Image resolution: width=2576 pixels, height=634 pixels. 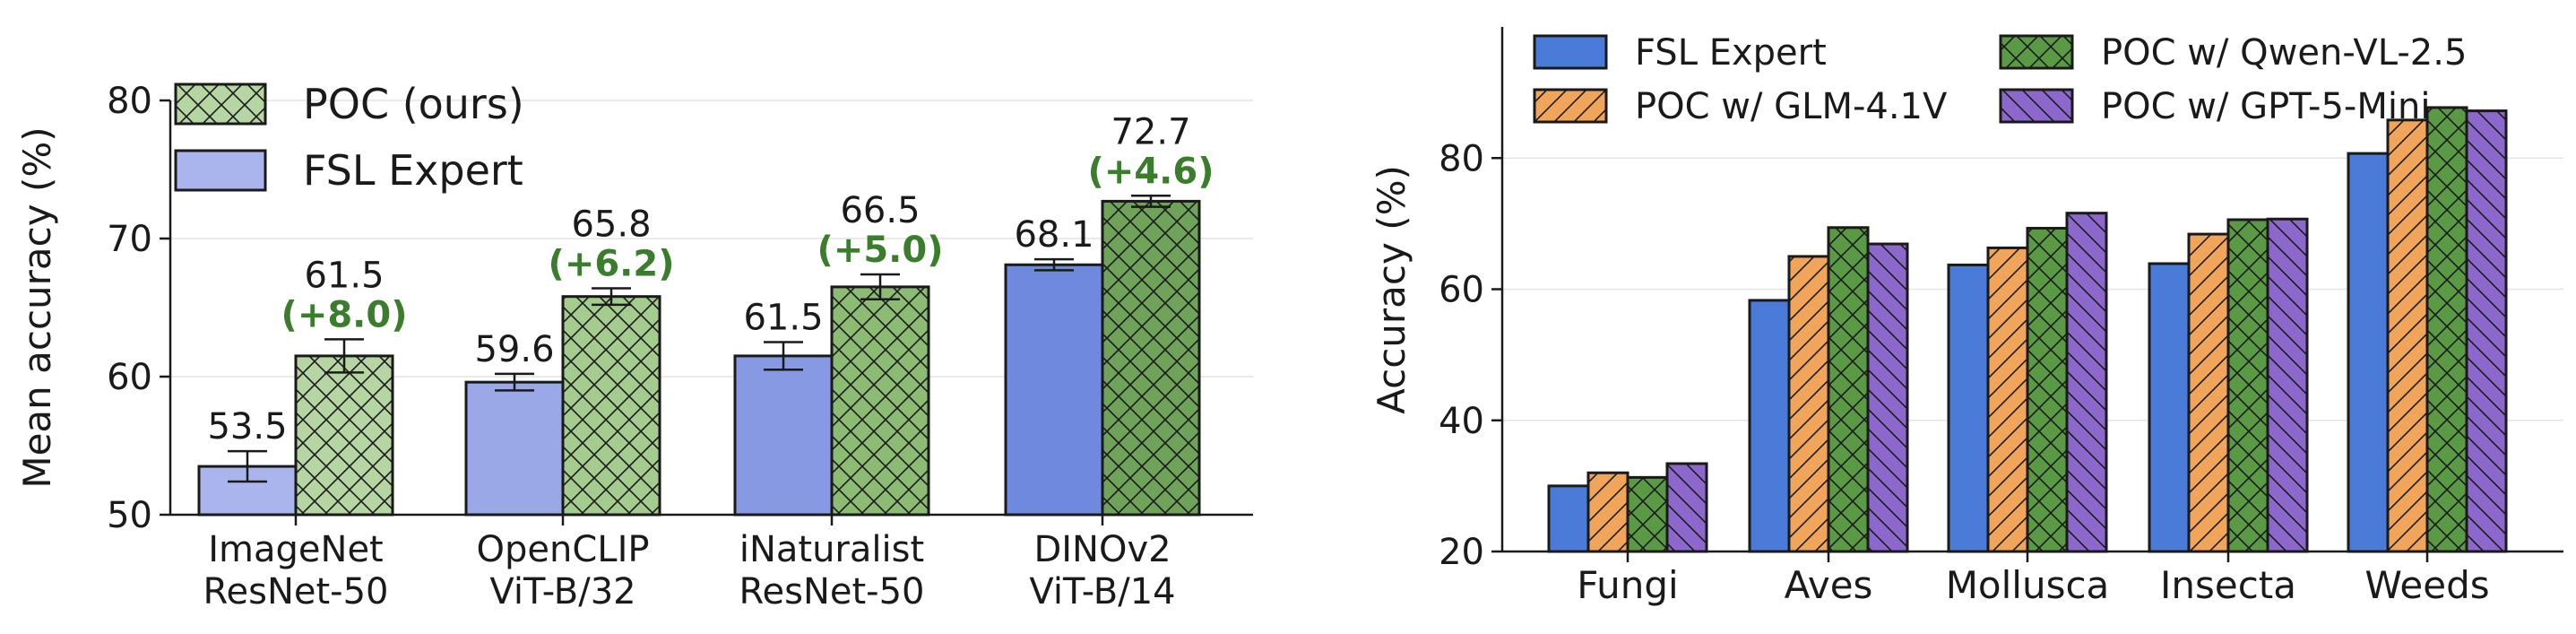 I want to click on left-value-label: 59.6, so click(x=514, y=349).